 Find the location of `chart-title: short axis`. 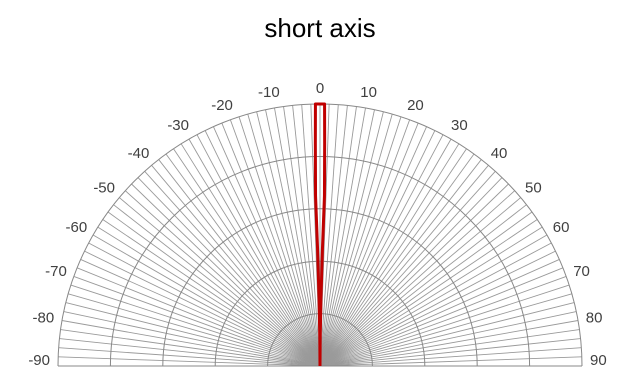

chart-title: short axis is located at coordinates (319, 28).